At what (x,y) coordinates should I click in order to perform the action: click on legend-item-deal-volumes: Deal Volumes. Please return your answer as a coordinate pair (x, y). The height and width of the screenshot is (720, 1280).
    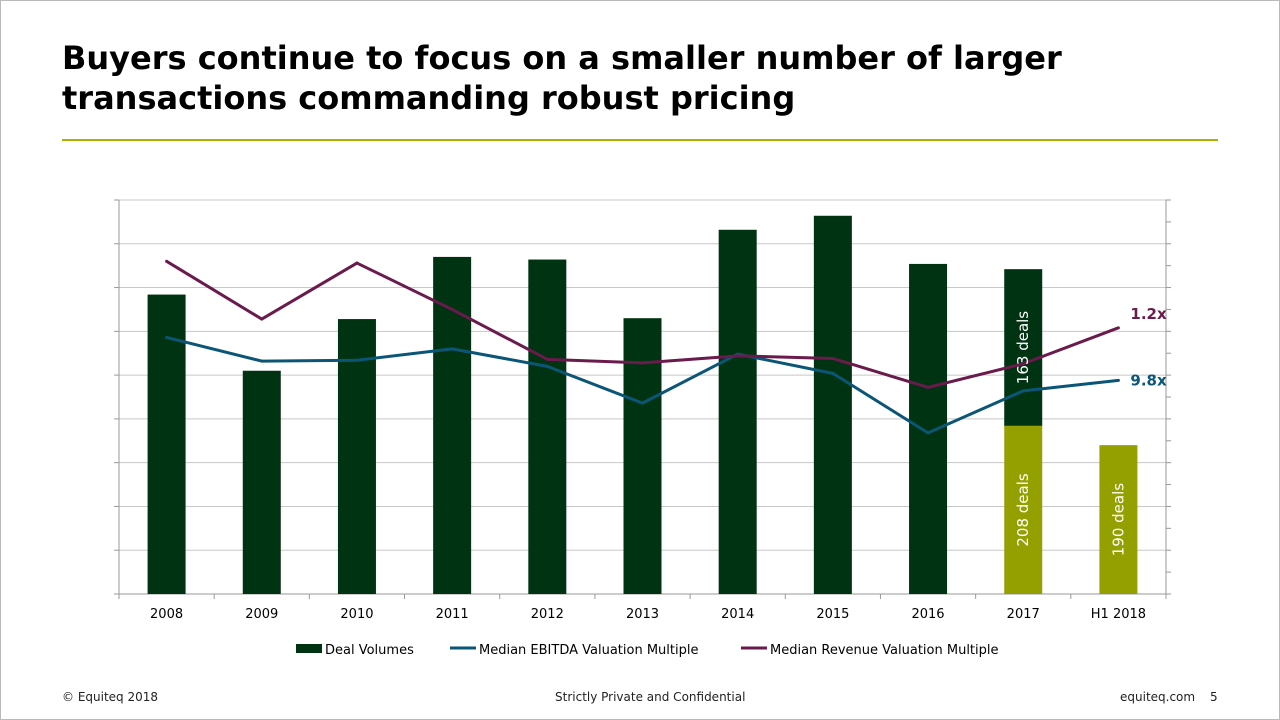
    Looking at the image, I should click on (355, 650).